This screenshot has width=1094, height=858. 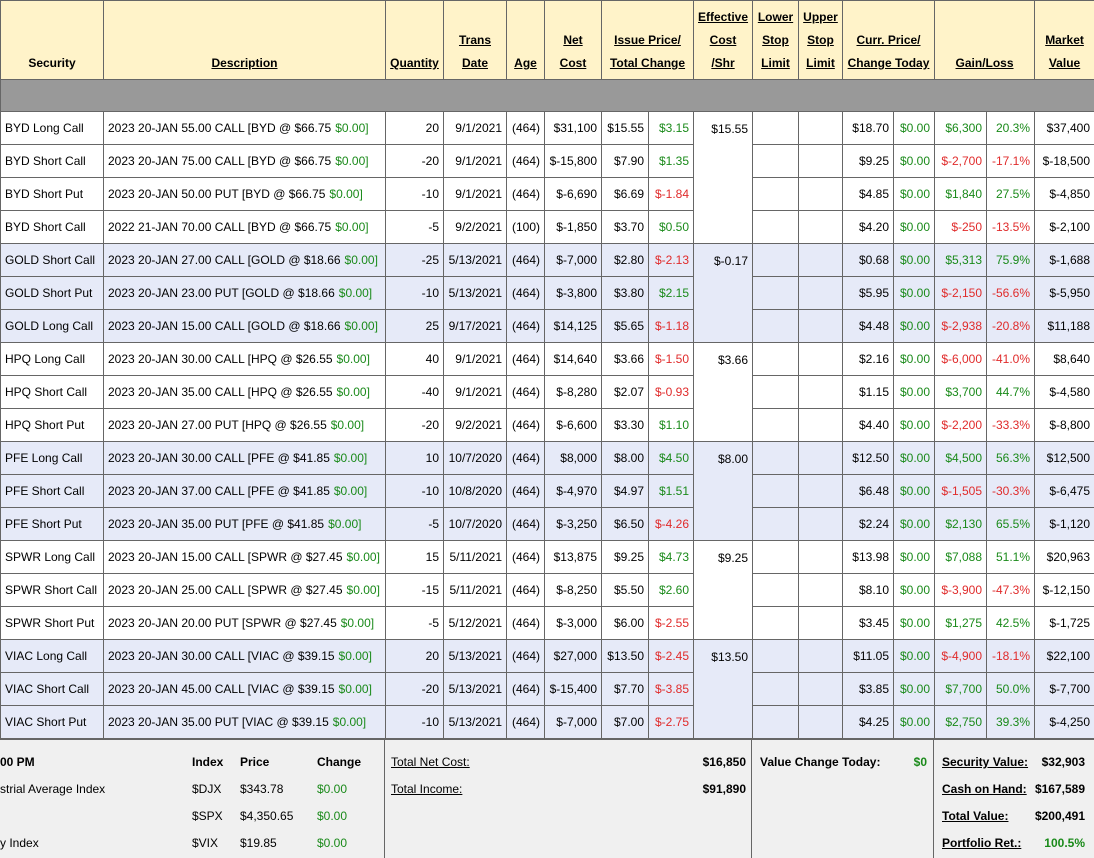 I want to click on market-value: $-4,250, so click(x=1064, y=722).